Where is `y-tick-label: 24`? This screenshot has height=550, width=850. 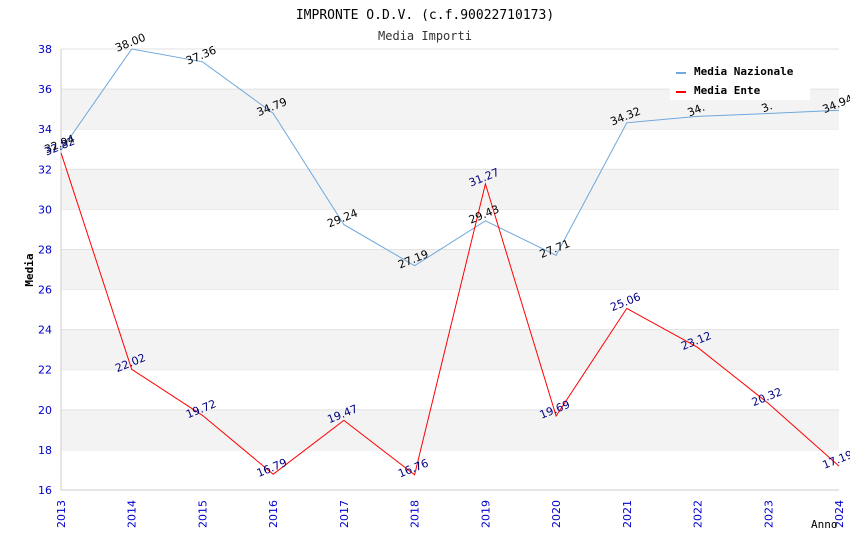
y-tick-label: 24 is located at coordinates (45, 330).